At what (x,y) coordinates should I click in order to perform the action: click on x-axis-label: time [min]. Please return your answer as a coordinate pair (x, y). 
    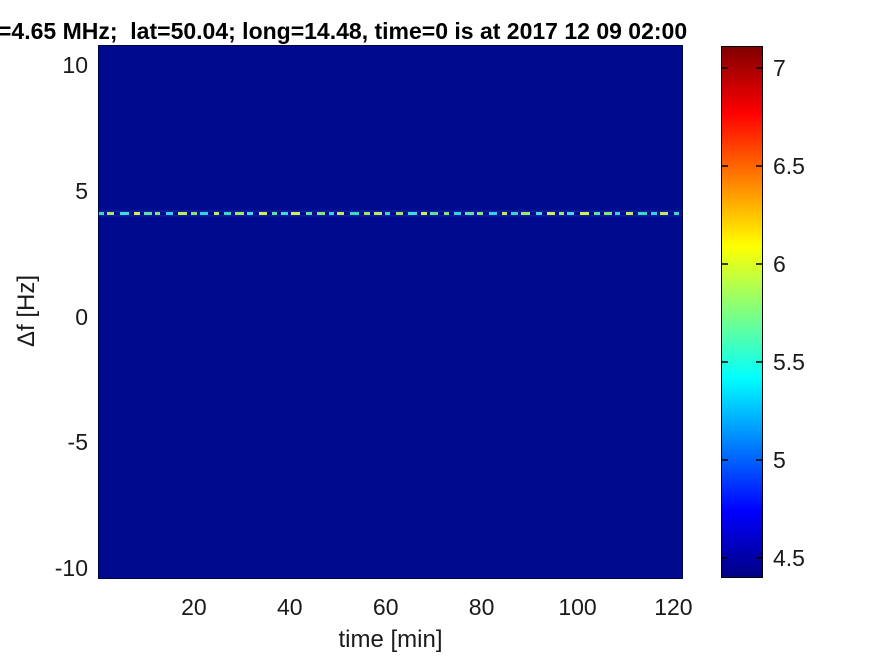
    Looking at the image, I should click on (390, 639).